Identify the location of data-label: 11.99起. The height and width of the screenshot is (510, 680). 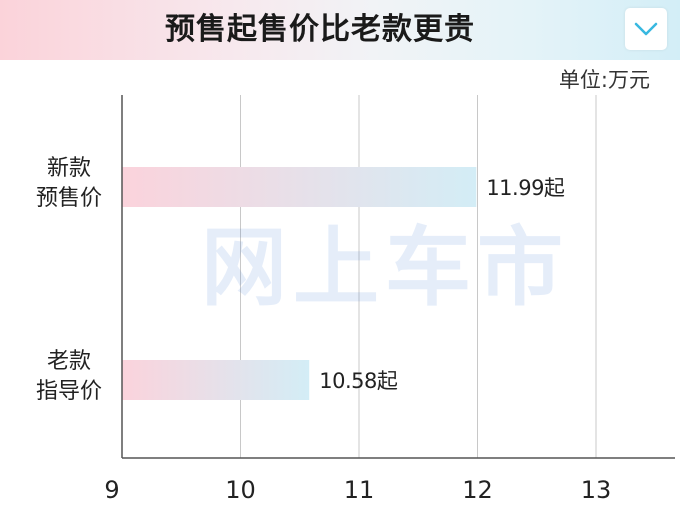
(525, 188).